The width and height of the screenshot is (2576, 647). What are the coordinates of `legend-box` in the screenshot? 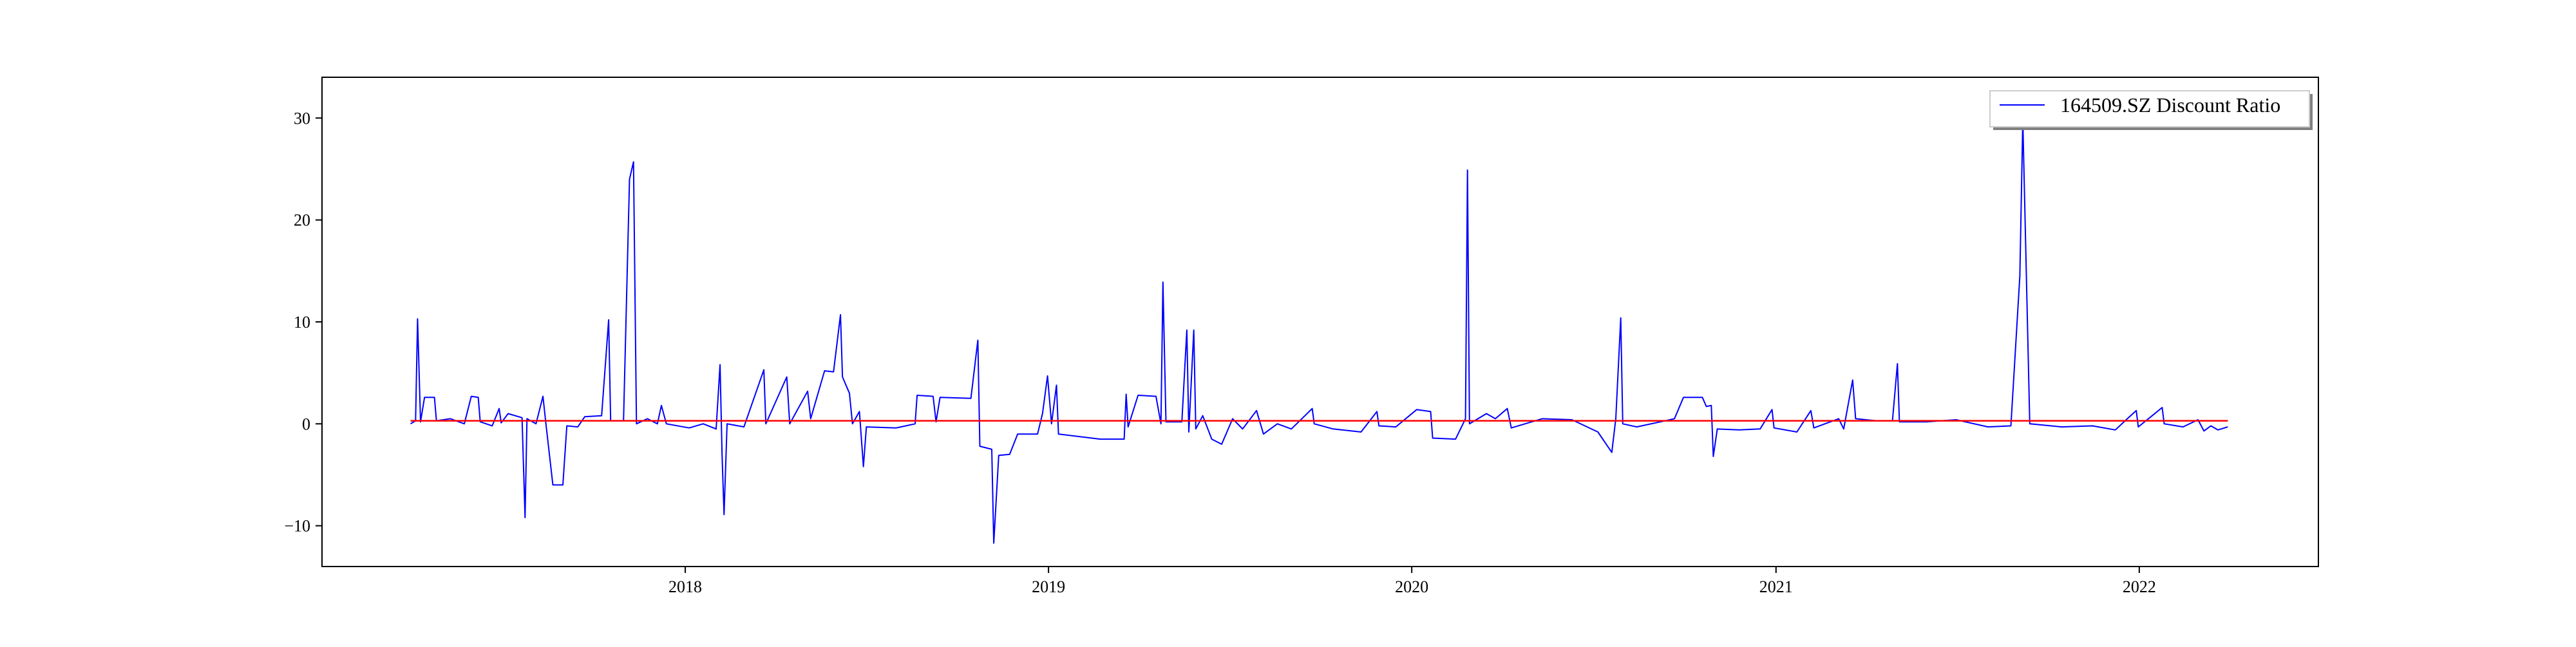 It's located at (2149, 108).